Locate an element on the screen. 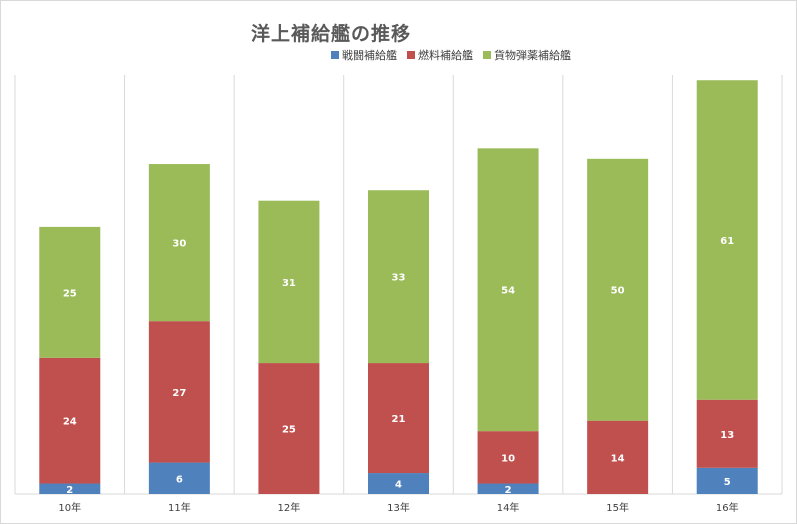 Image resolution: width=797 pixels, height=524 pixels. legend: 戦闘補給艦 燃料補給艦 貨物弾薬補給艦 is located at coordinates (456, 55).